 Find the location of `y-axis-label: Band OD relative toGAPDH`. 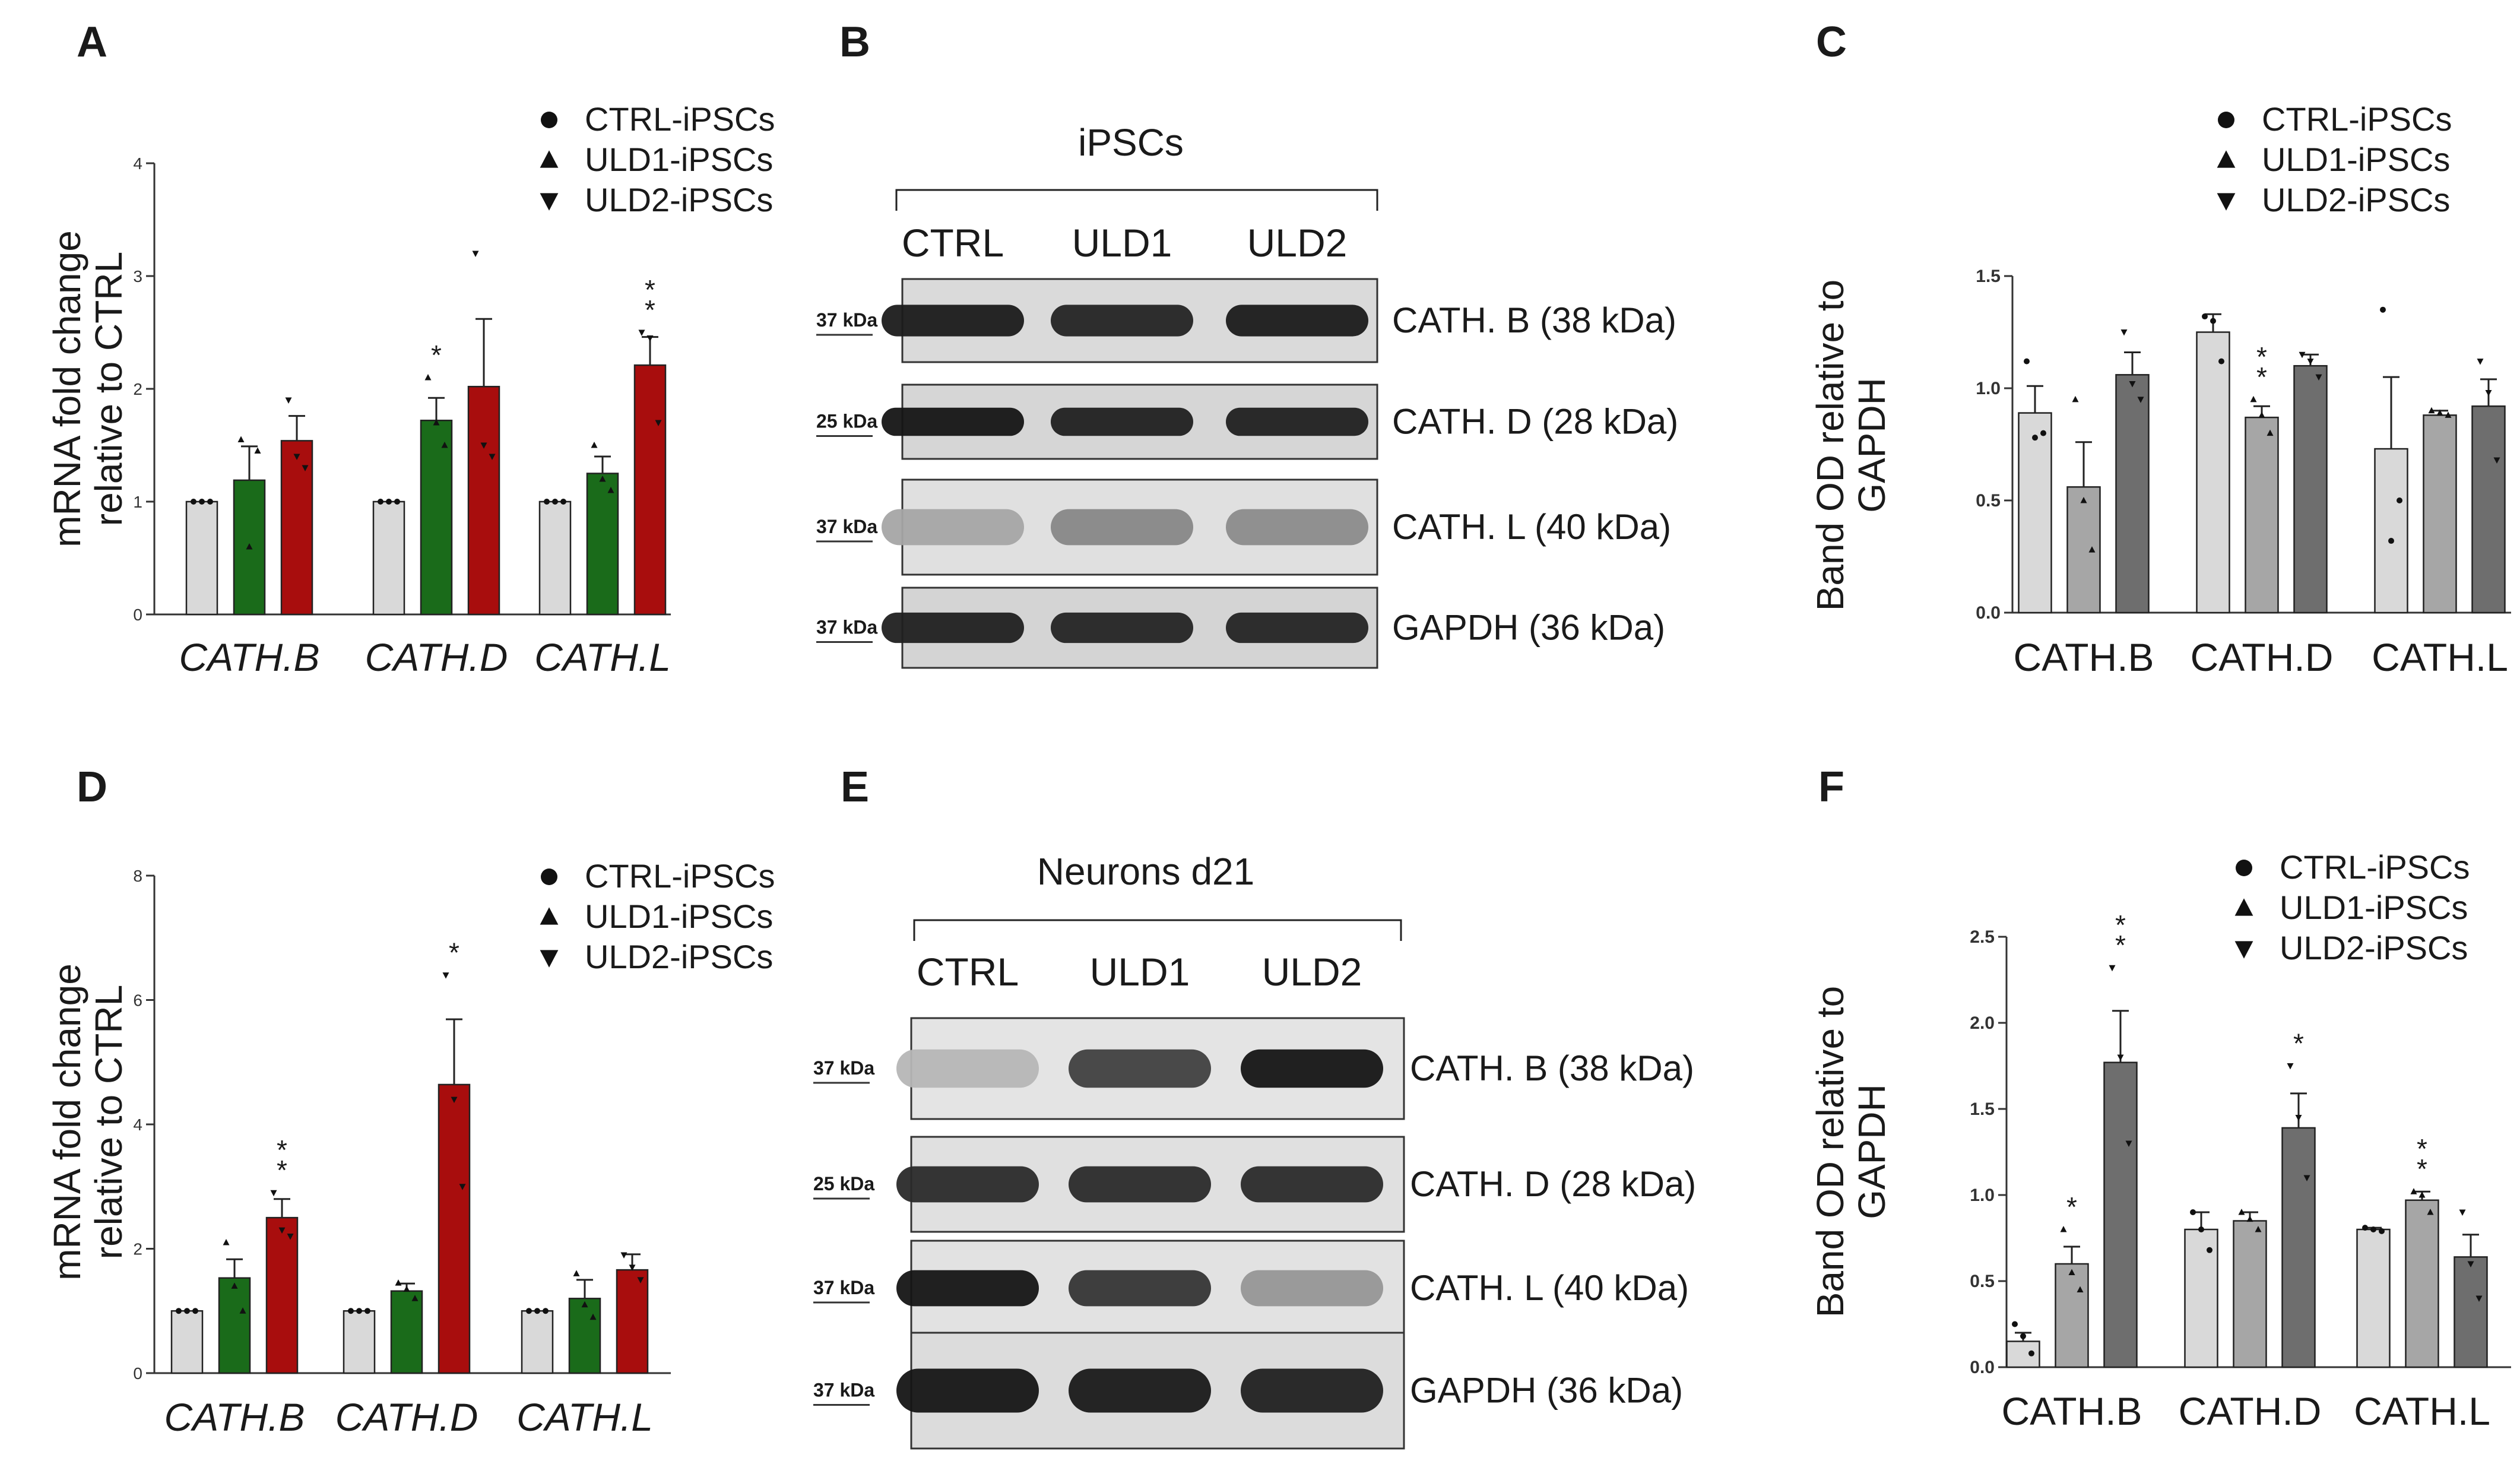

y-axis-label: Band OD relative toGAPDH is located at coordinates (1851, 446).